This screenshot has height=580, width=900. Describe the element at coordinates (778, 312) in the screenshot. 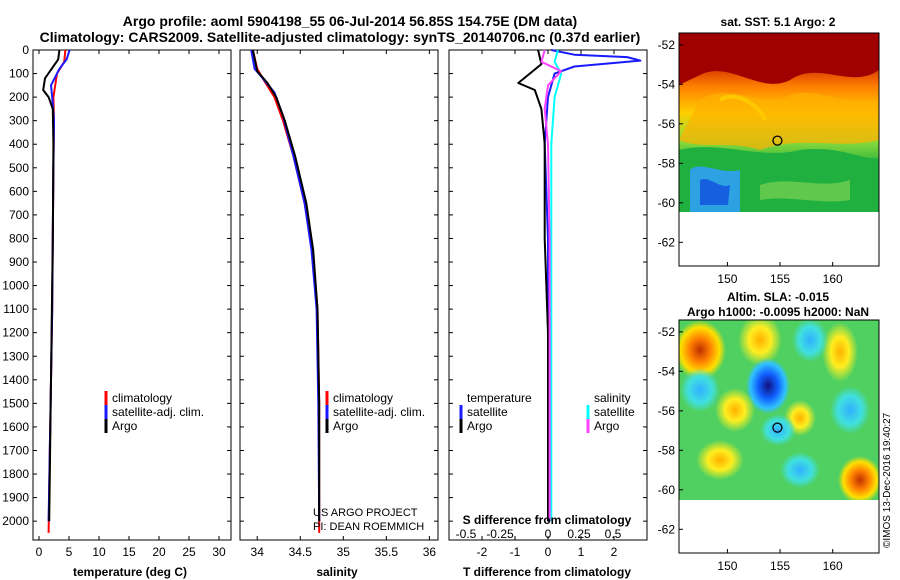

I see `sla-map-subtitle: Argo h1000: -0.0095 h2000: NaN` at that location.